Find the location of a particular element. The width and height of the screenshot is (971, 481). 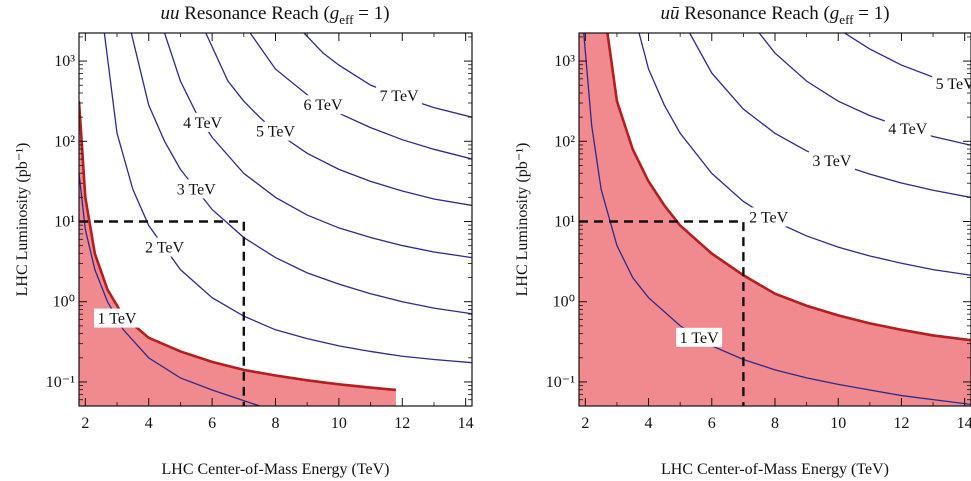

chart-title: uū Resonance Reach (geff = 1) is located at coordinates (774, 15).